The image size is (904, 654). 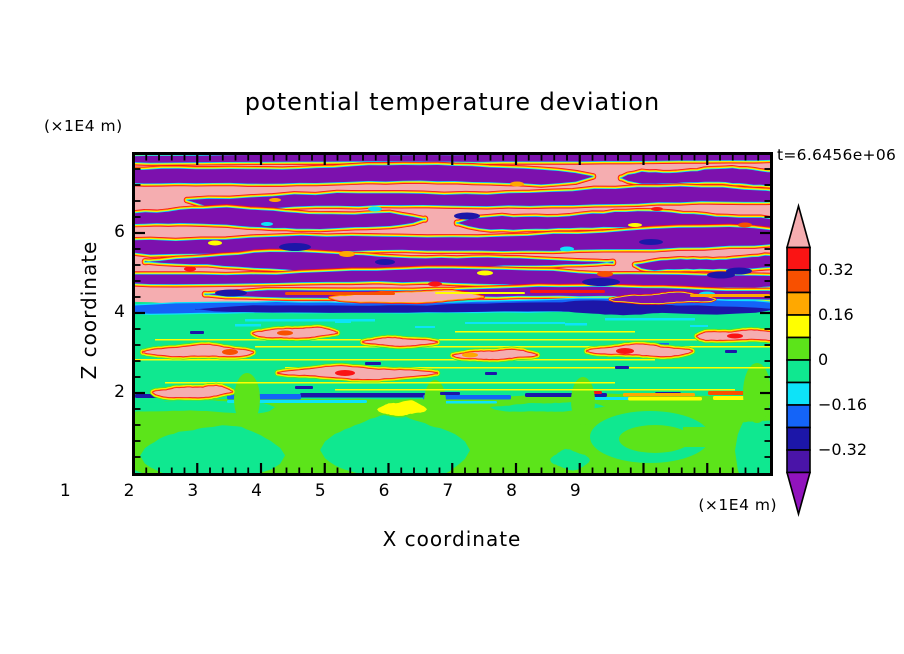 I want to click on x-tick-label: 9, so click(x=575, y=491).